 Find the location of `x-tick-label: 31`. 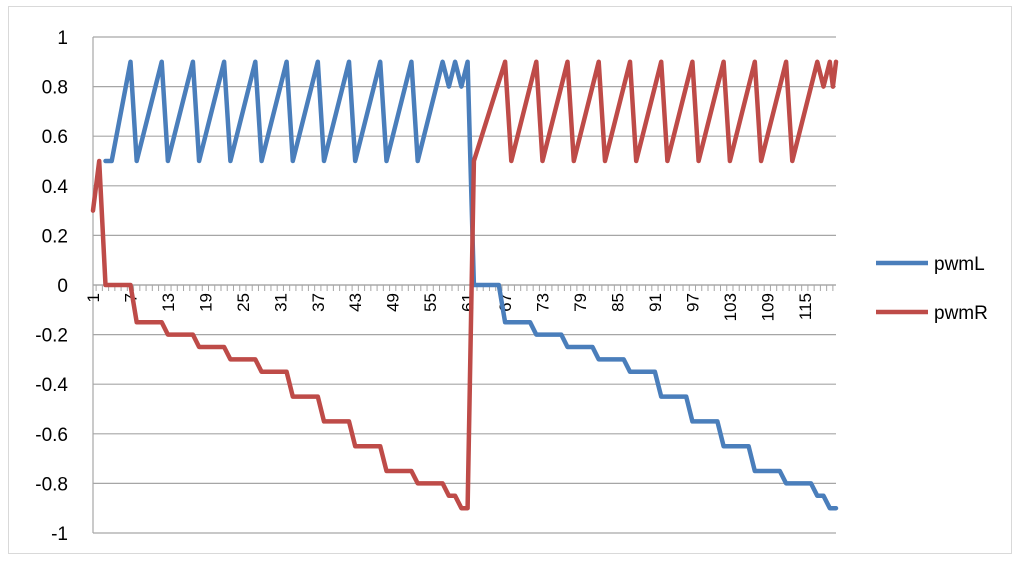

x-tick-label: 31 is located at coordinates (280, 302).